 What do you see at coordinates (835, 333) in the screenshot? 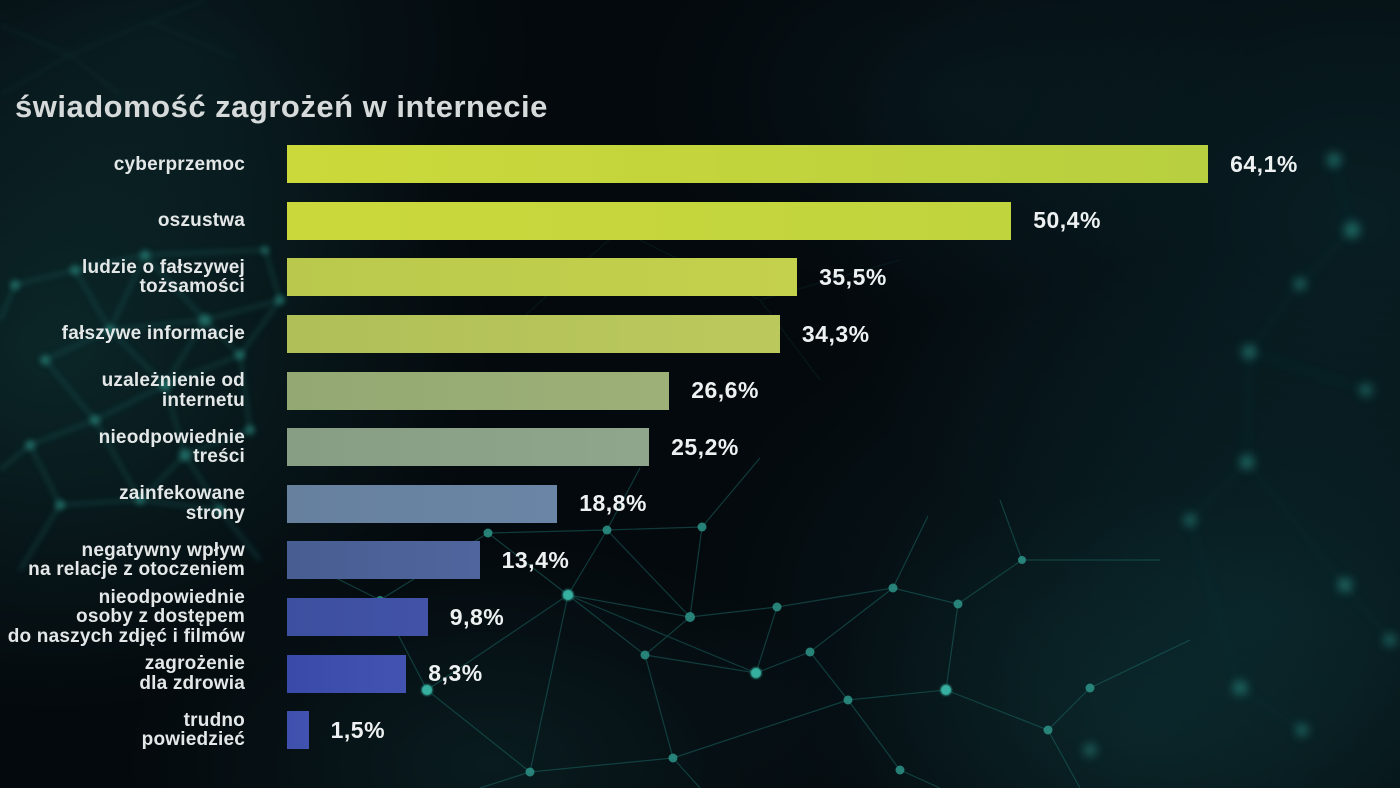
I see `value-label: 34,3%` at bounding box center [835, 333].